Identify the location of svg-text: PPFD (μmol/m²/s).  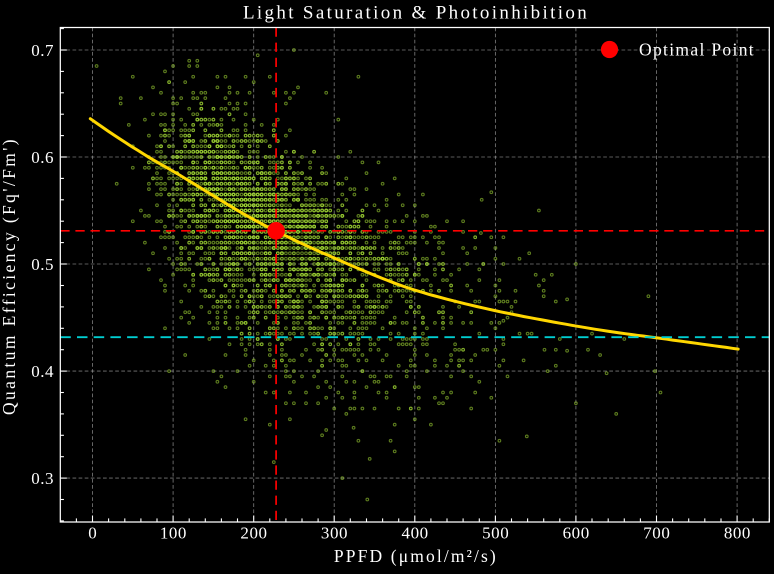
(416, 556).